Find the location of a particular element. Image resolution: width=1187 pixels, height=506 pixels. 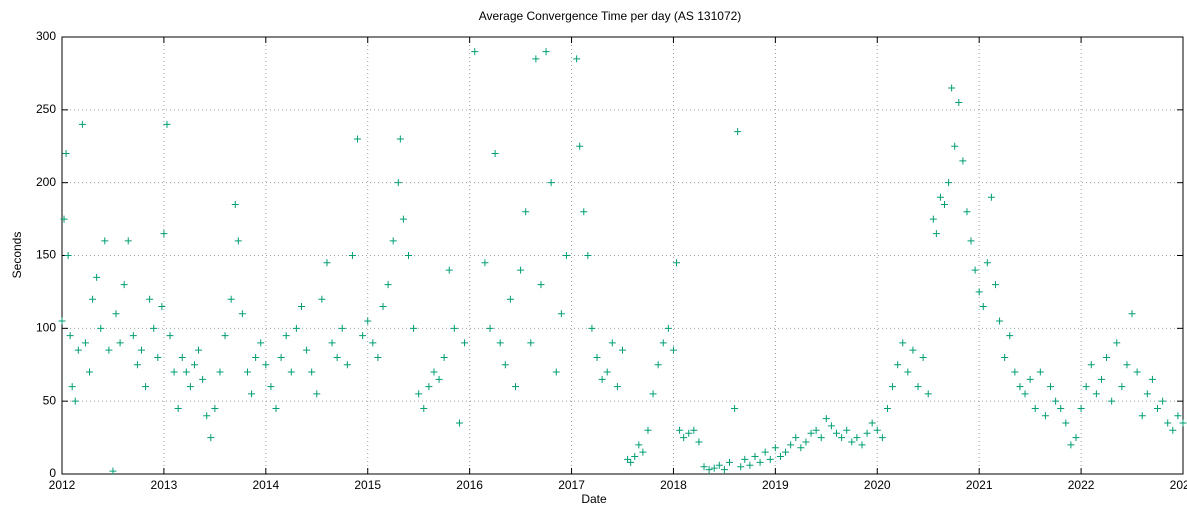

x-tick-label: 2013 is located at coordinates (164, 485).